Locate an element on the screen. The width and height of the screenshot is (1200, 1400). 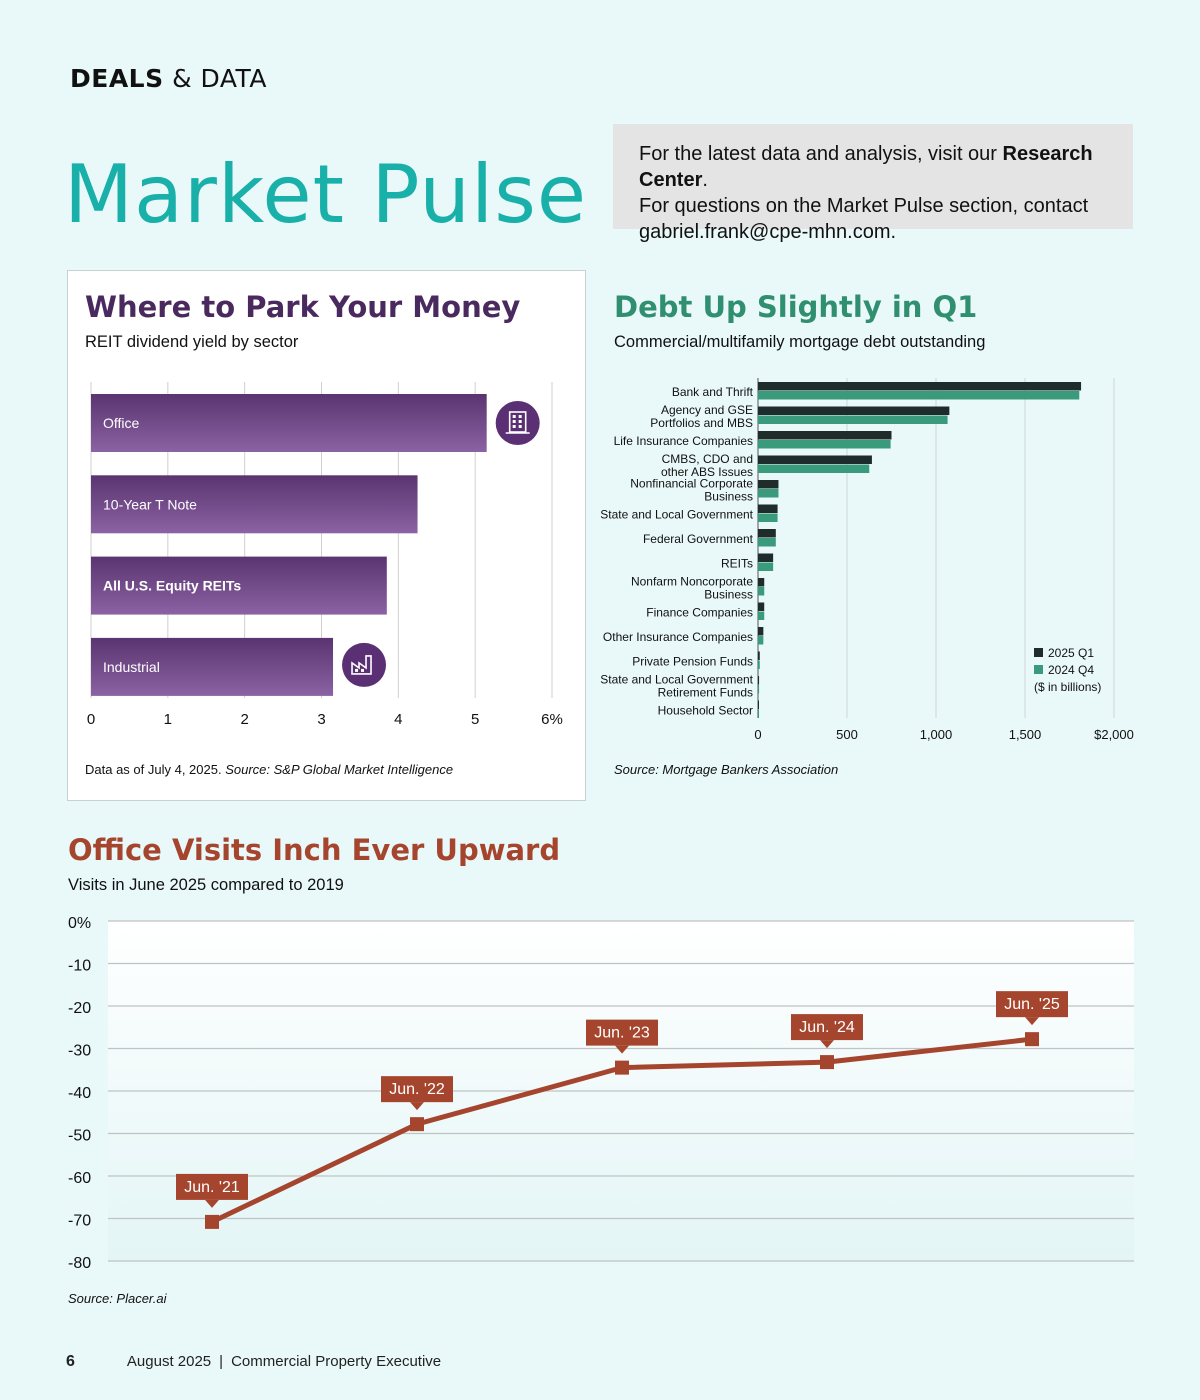
page-title: Market Pulse is located at coordinates (326, 194).